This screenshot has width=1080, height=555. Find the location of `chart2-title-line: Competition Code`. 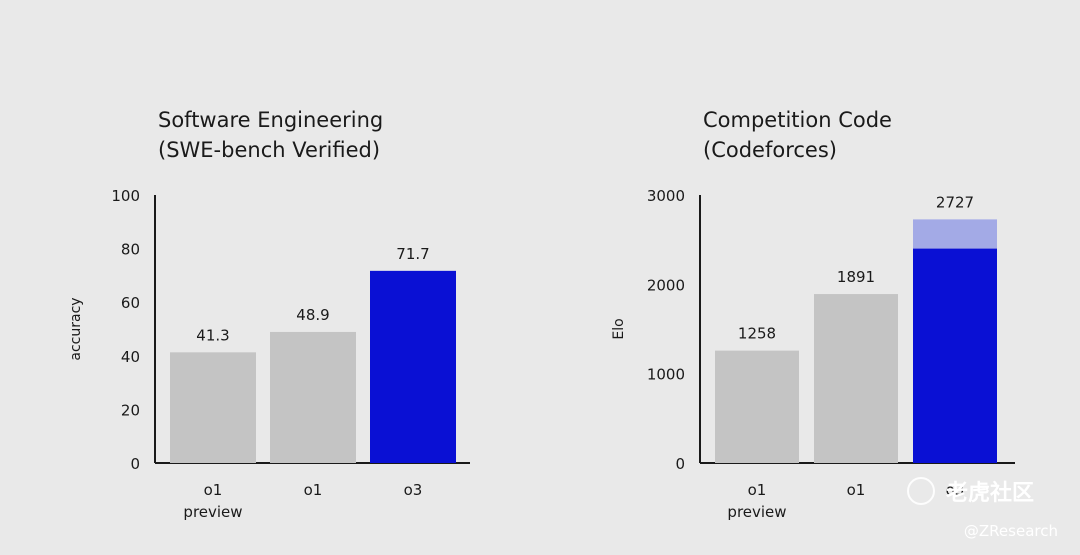

chart2-title-line: Competition Code is located at coordinates (797, 120).